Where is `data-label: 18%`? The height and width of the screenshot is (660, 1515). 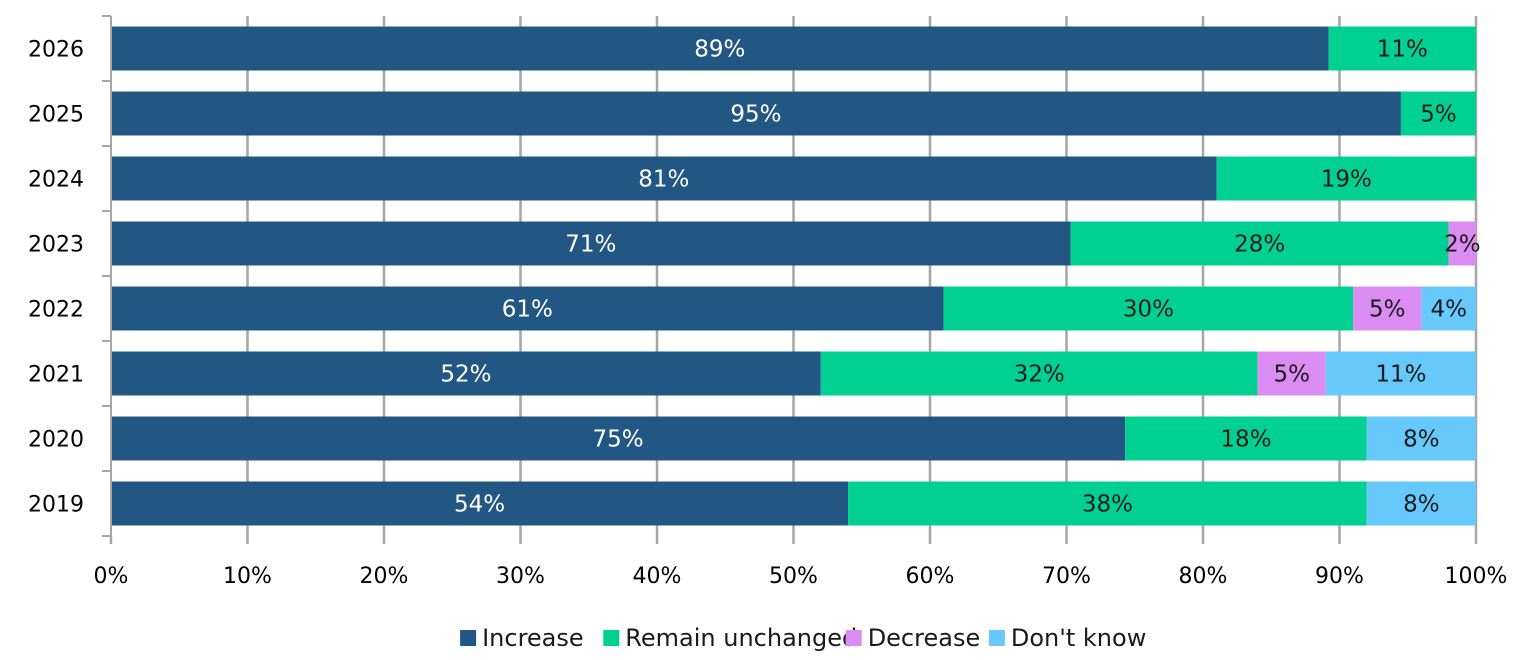
data-label: 18% is located at coordinates (1245, 440).